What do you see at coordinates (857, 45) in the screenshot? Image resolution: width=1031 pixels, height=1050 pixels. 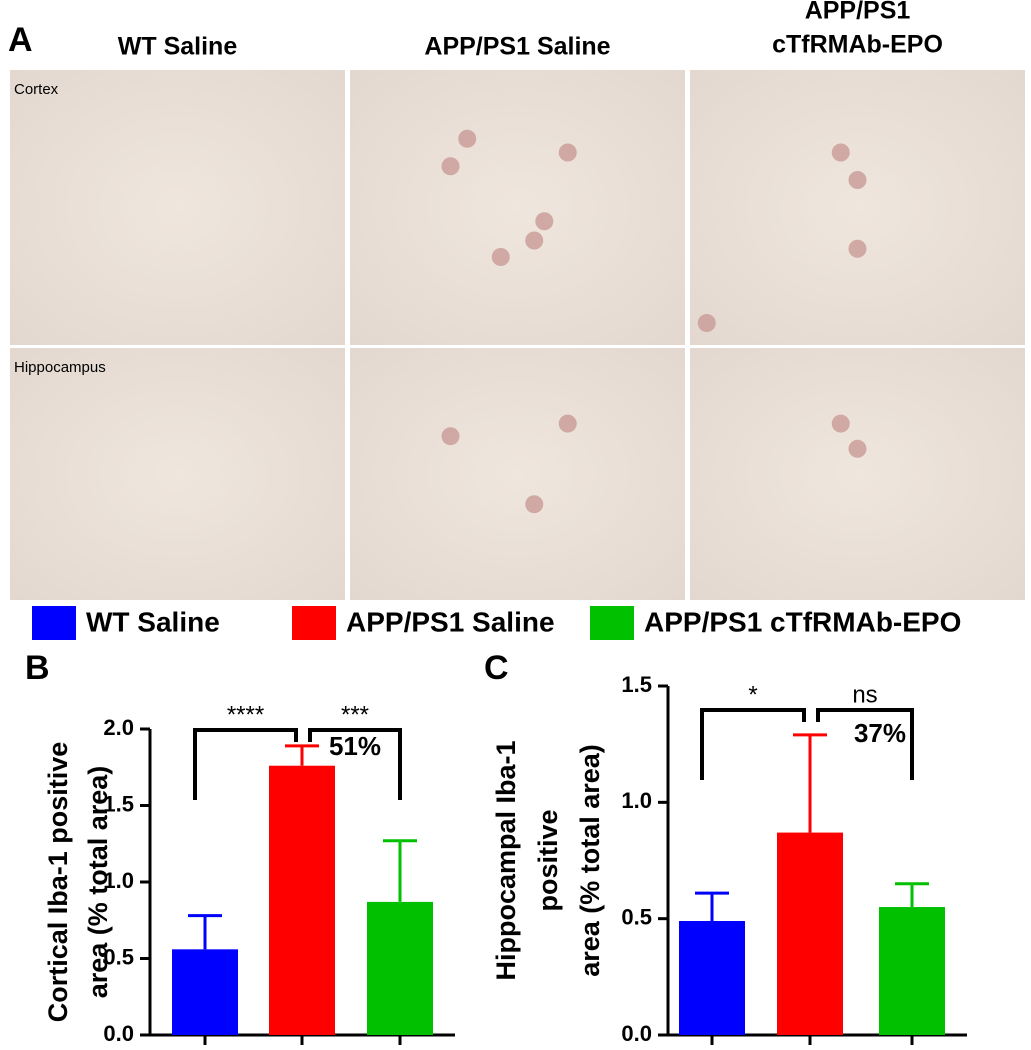 I see `column-title: cTfRMAb-EPO` at bounding box center [857, 45].